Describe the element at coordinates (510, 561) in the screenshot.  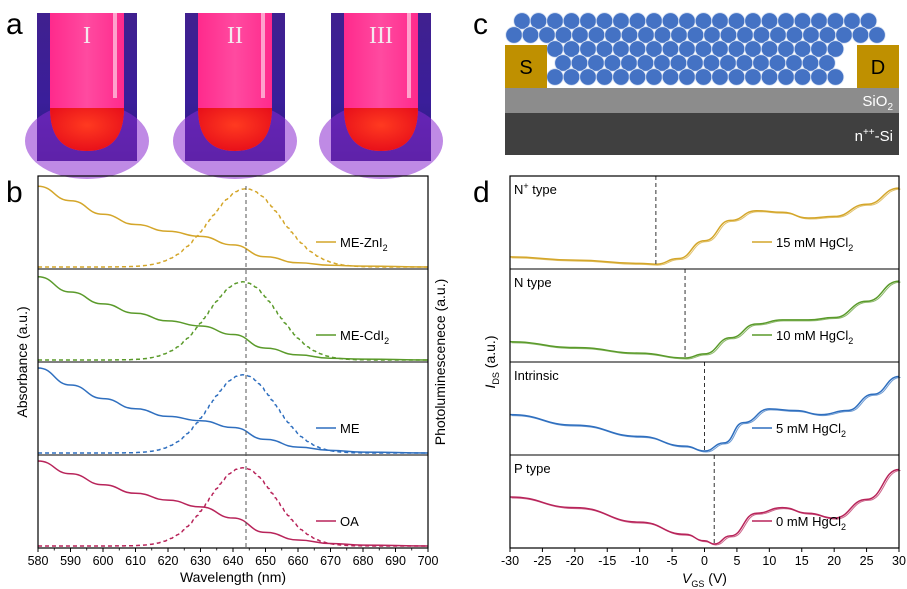
I see `x-tick-label: -30` at that location.